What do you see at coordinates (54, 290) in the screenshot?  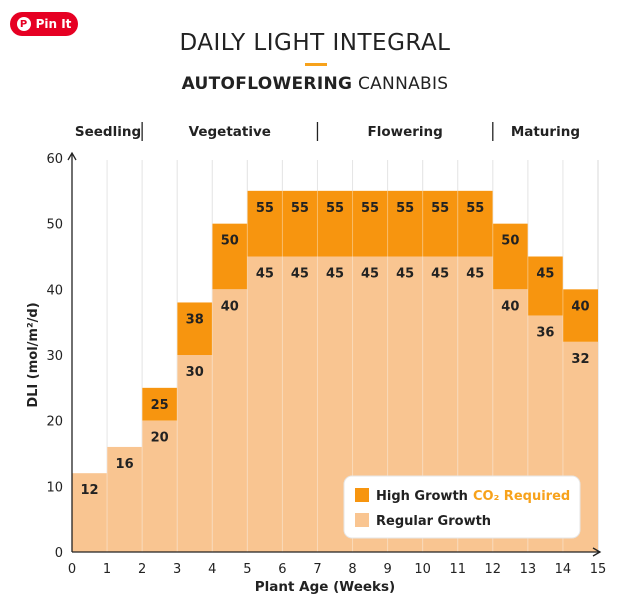 I see `y-tick-label: 40` at bounding box center [54, 290].